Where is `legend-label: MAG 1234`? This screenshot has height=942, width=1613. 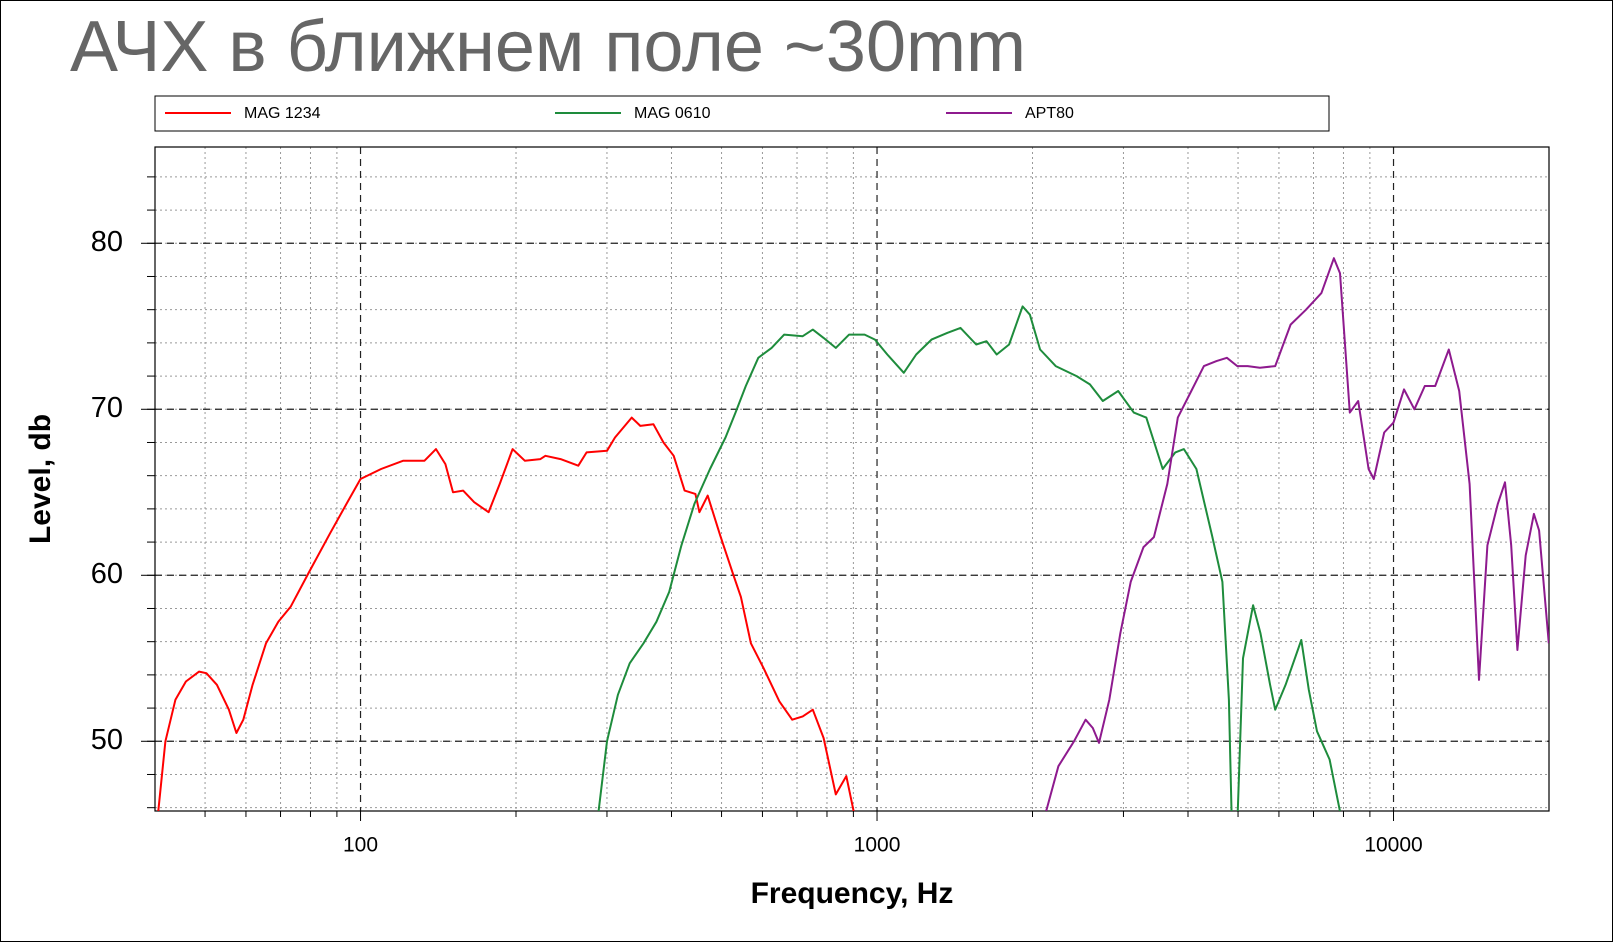
legend-label: MAG 1234 is located at coordinates (282, 113).